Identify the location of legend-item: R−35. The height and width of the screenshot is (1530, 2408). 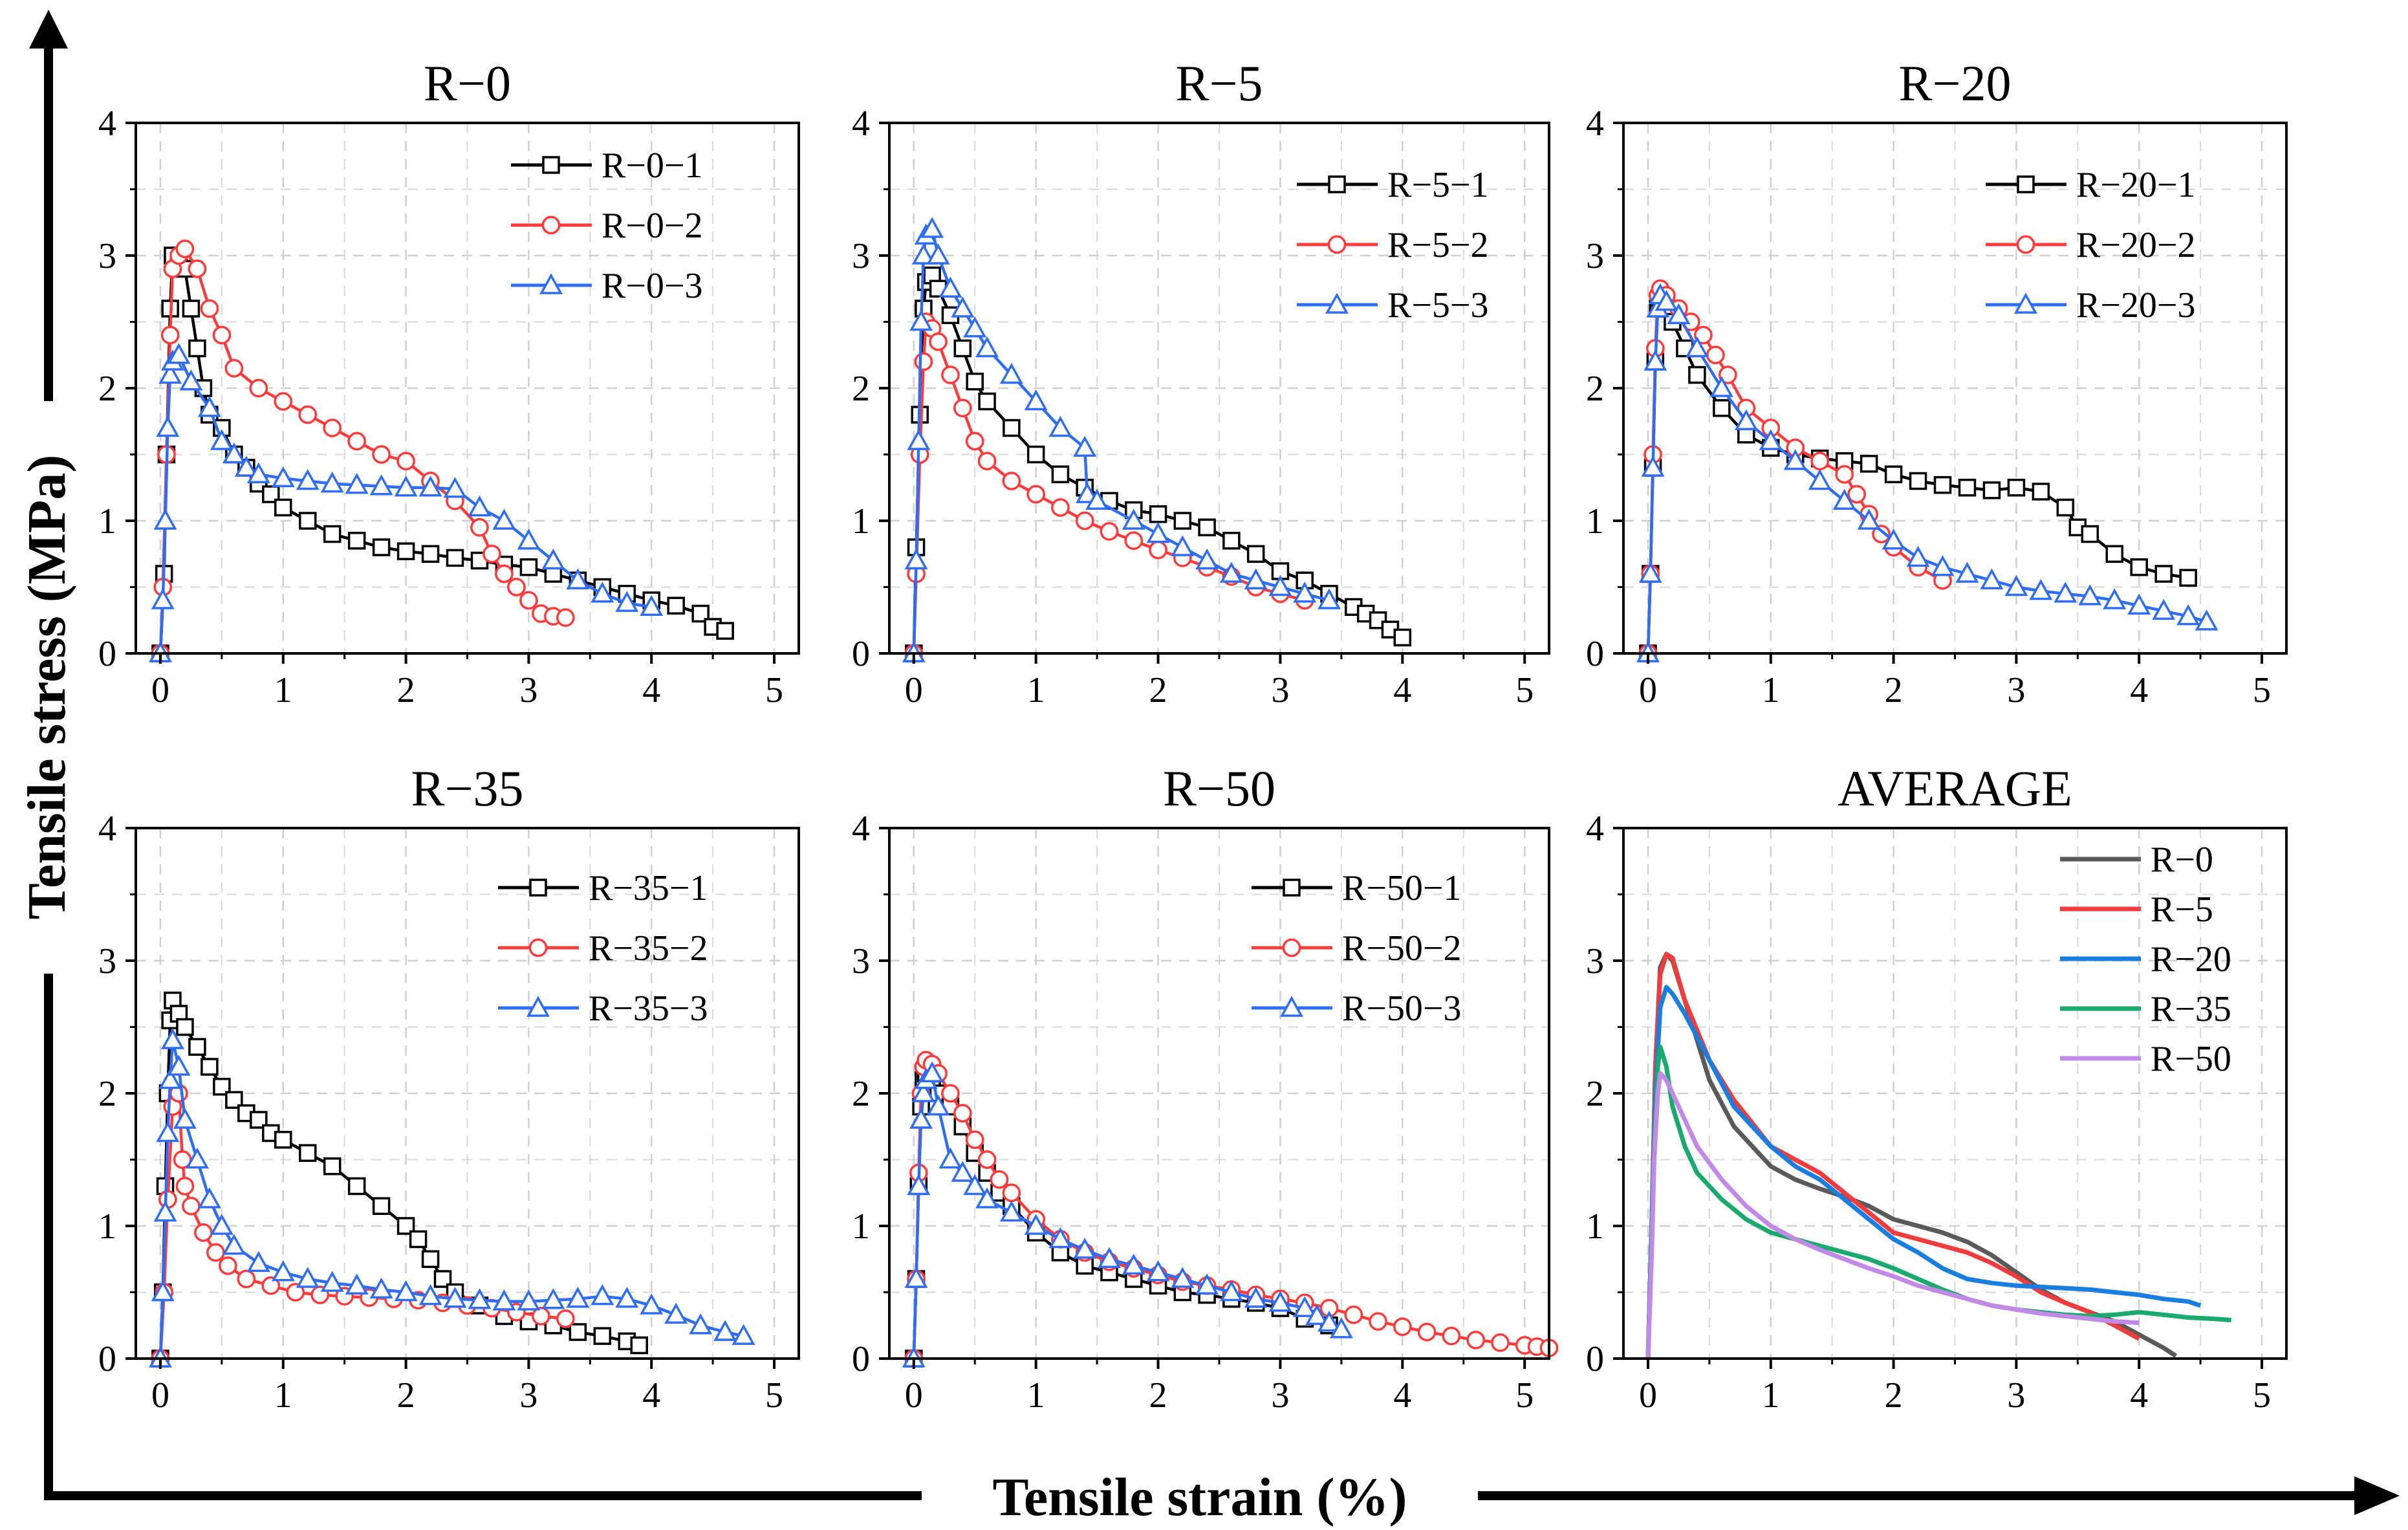
(2145, 1009).